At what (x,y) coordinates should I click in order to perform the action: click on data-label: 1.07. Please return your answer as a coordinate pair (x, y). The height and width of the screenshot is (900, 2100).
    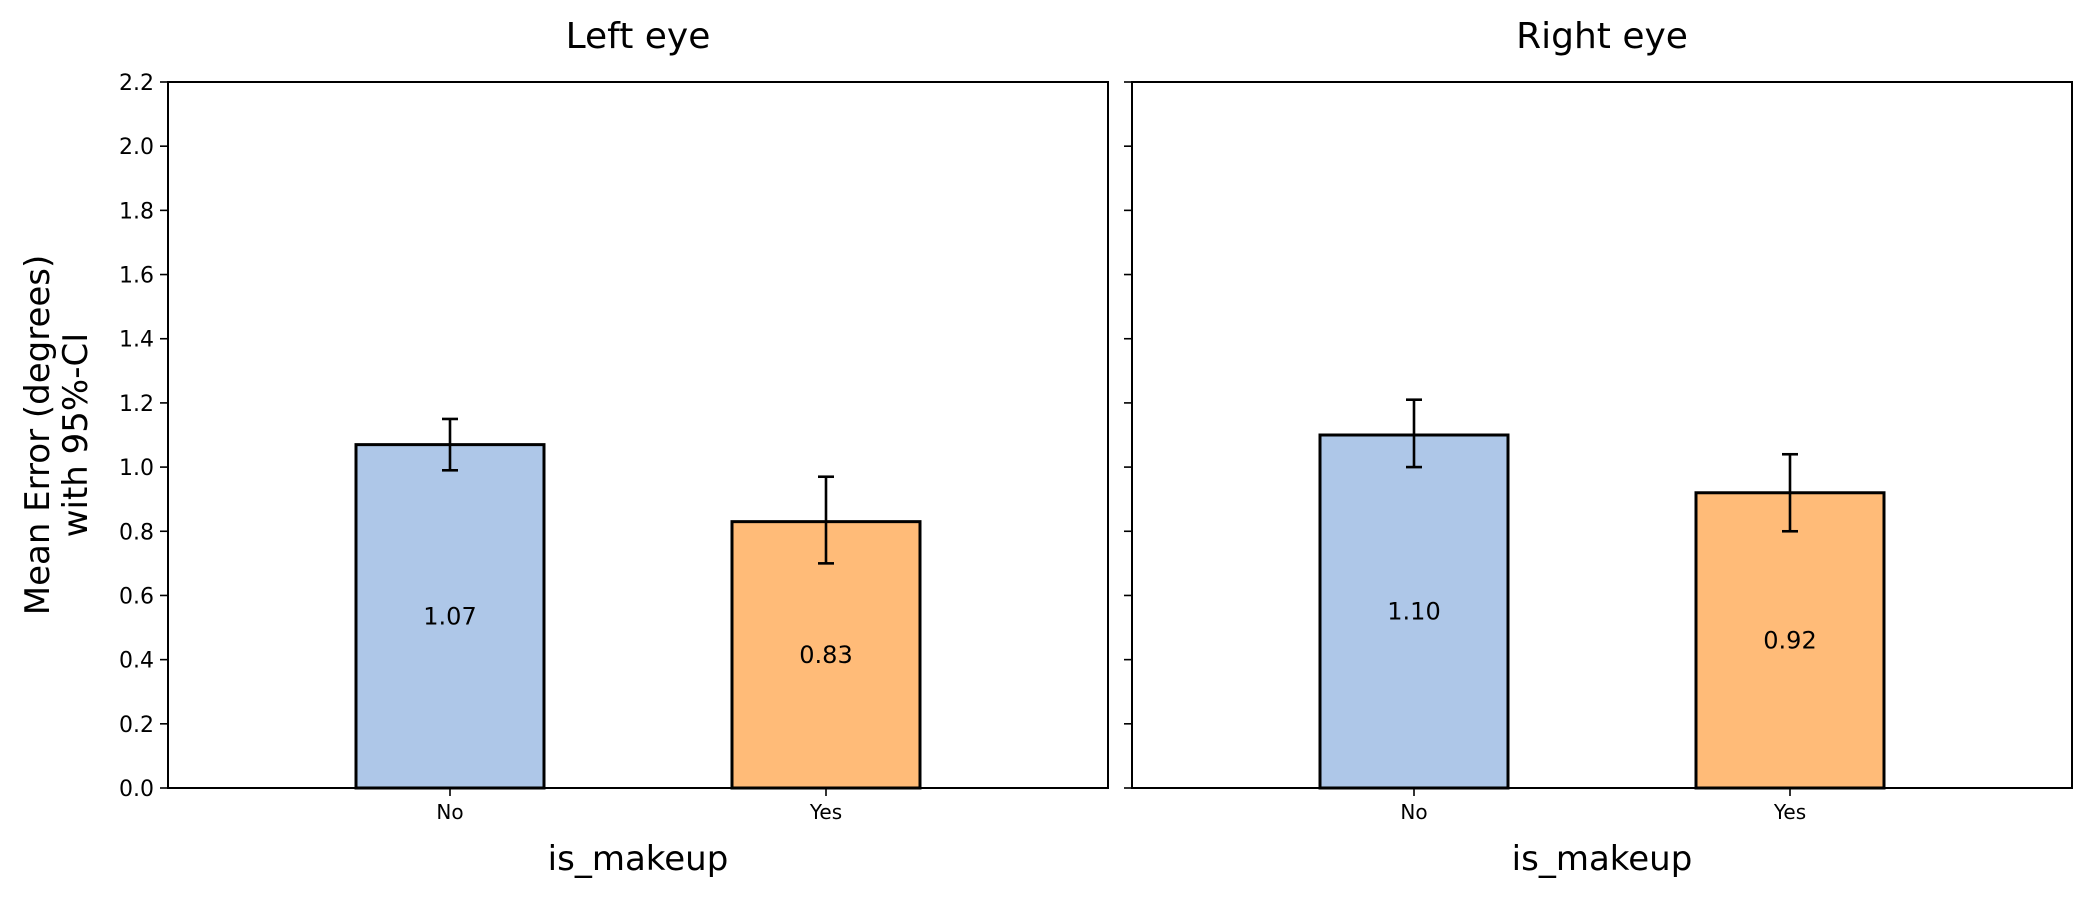
    Looking at the image, I should click on (449, 616).